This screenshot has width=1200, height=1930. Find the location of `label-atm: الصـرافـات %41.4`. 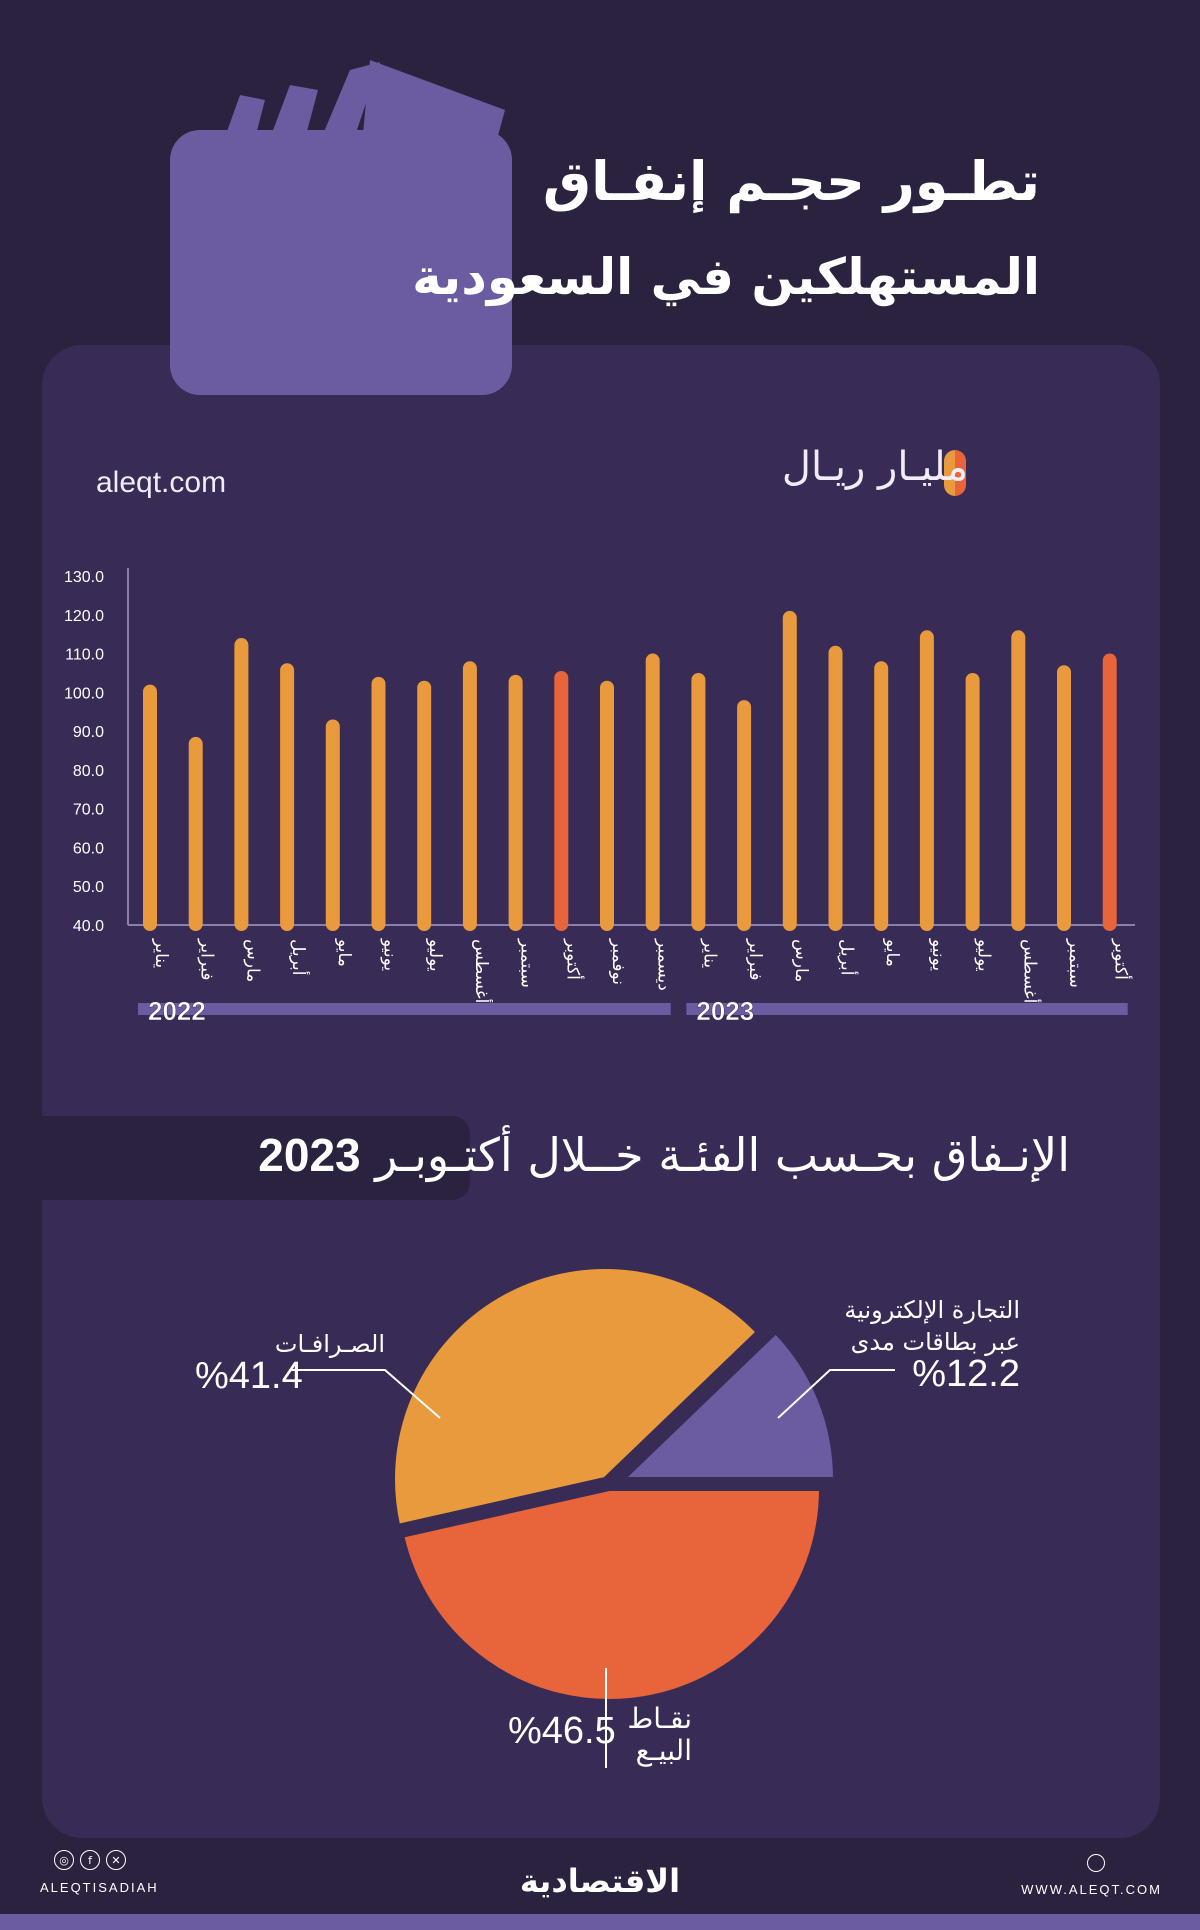

label-atm: الصـرافـات %41.4 is located at coordinates (290, 1362).